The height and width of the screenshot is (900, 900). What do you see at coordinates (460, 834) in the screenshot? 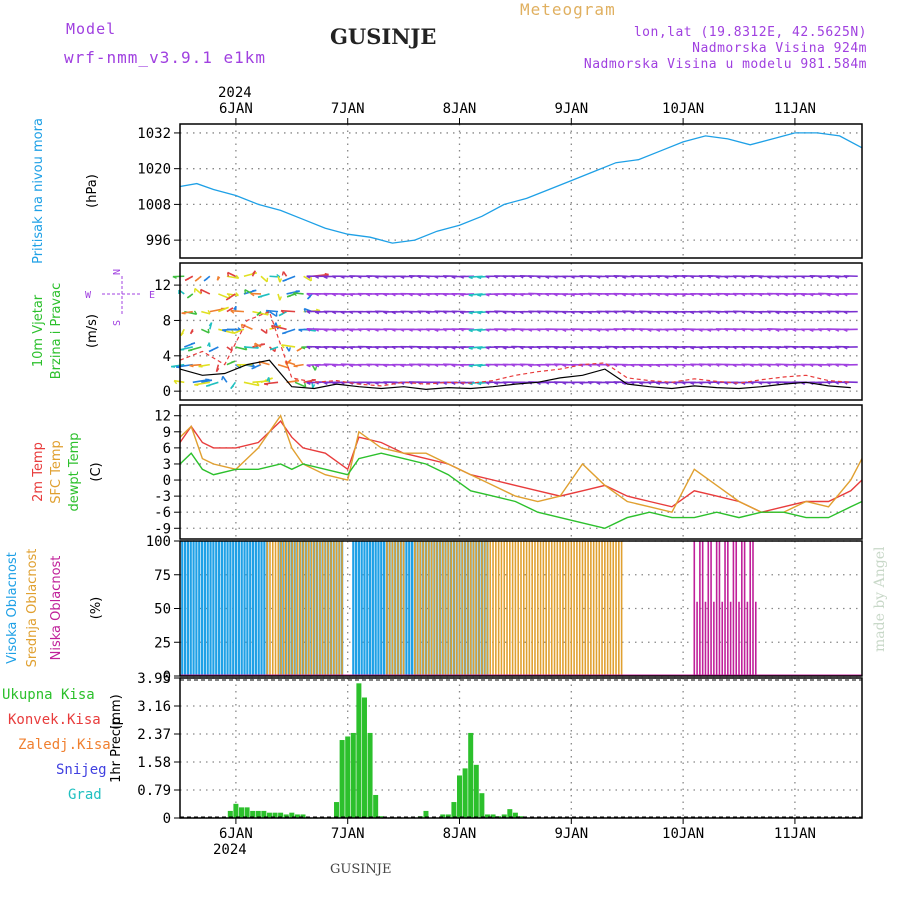
I see `bottom-date-label-2: 8JAN` at bounding box center [460, 834].